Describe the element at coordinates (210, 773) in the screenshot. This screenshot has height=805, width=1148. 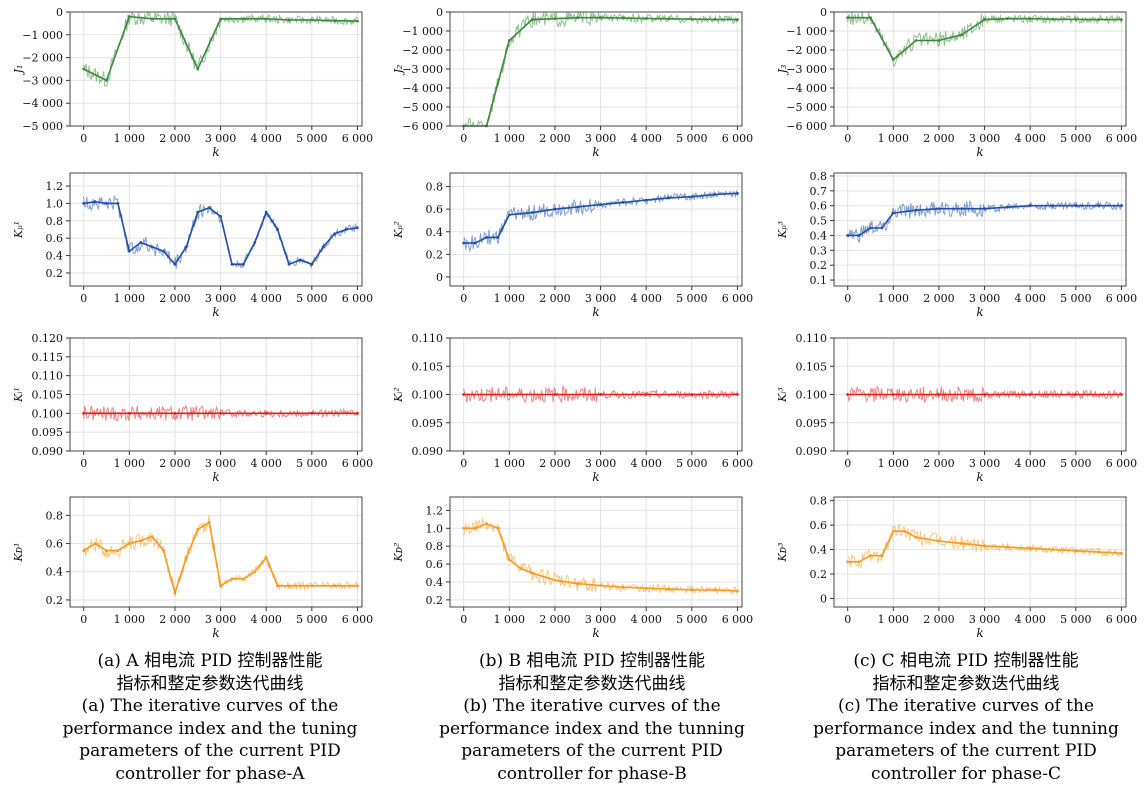
I see `caption-a-en4: controller for phase-A` at that location.